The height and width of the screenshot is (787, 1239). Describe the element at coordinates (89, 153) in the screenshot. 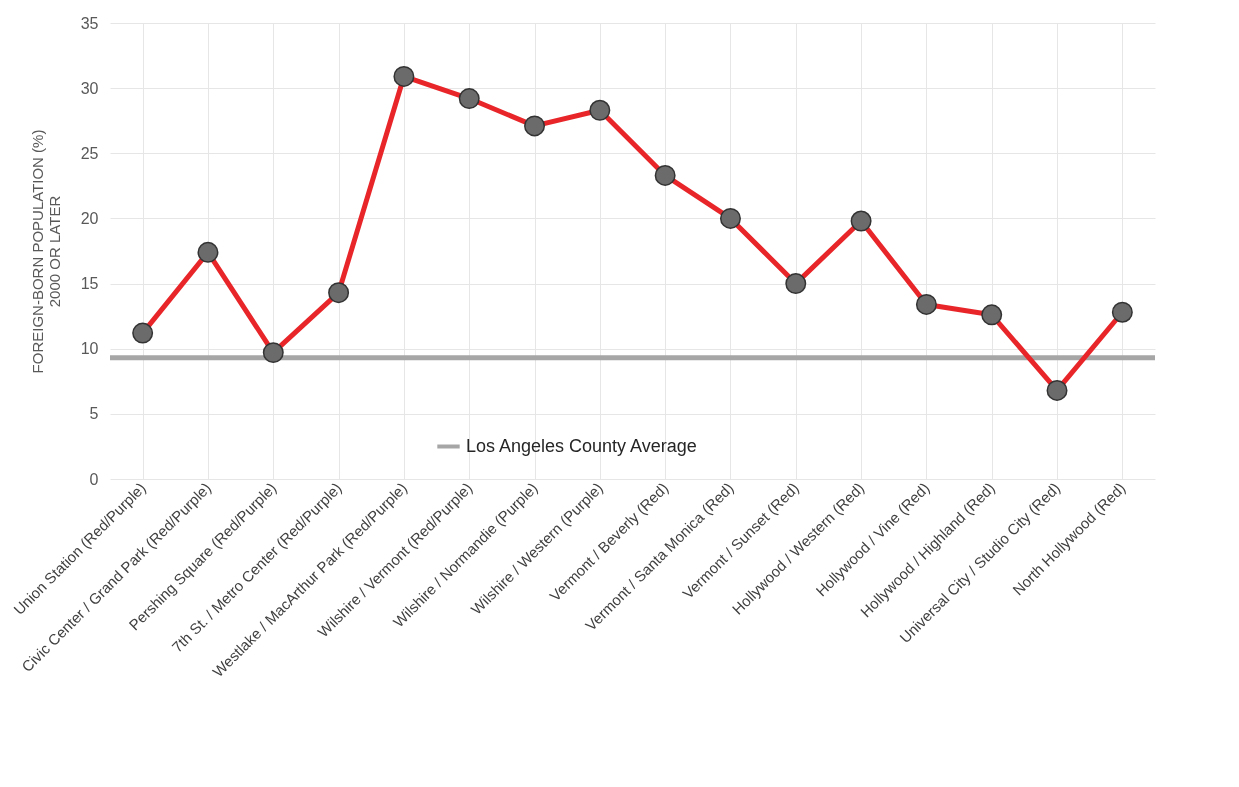

I see `y-tick-label: 25` at that location.